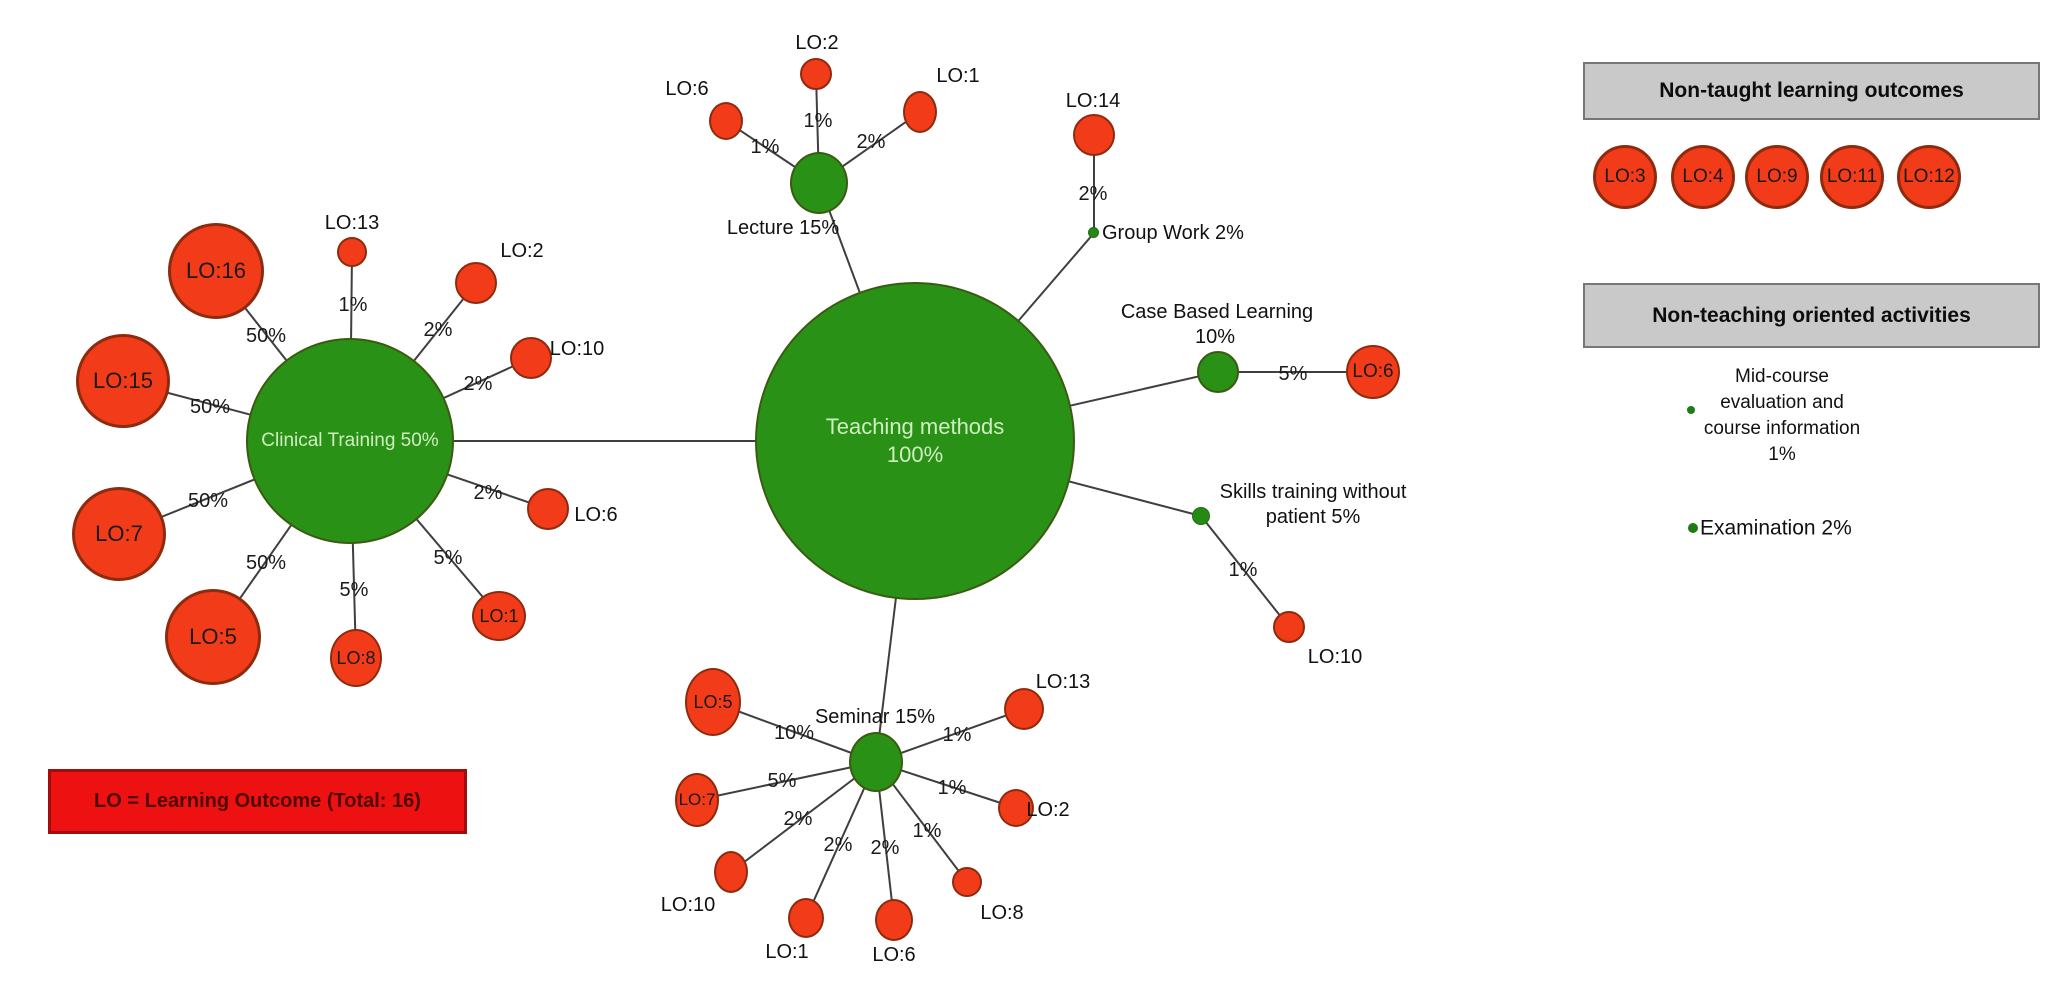  I want to click on lo-label: LO:12, so click(1929, 176).